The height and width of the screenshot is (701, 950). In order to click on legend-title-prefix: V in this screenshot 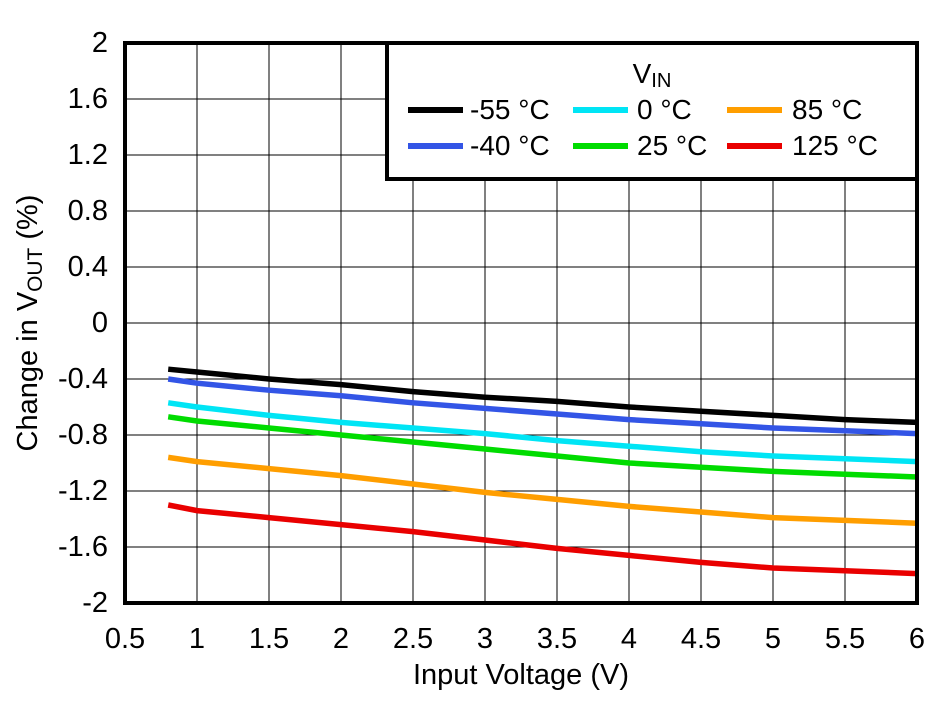, I will do `click(642, 73)`.